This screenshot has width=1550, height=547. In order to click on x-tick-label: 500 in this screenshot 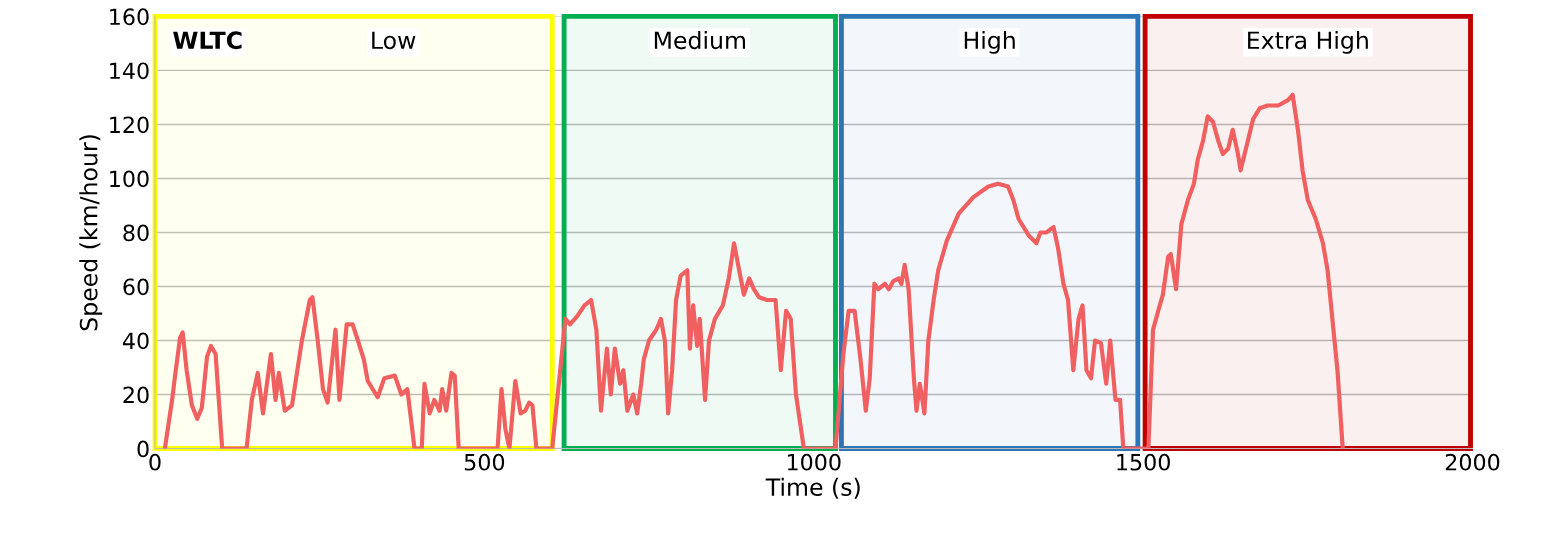, I will do `click(484, 462)`.